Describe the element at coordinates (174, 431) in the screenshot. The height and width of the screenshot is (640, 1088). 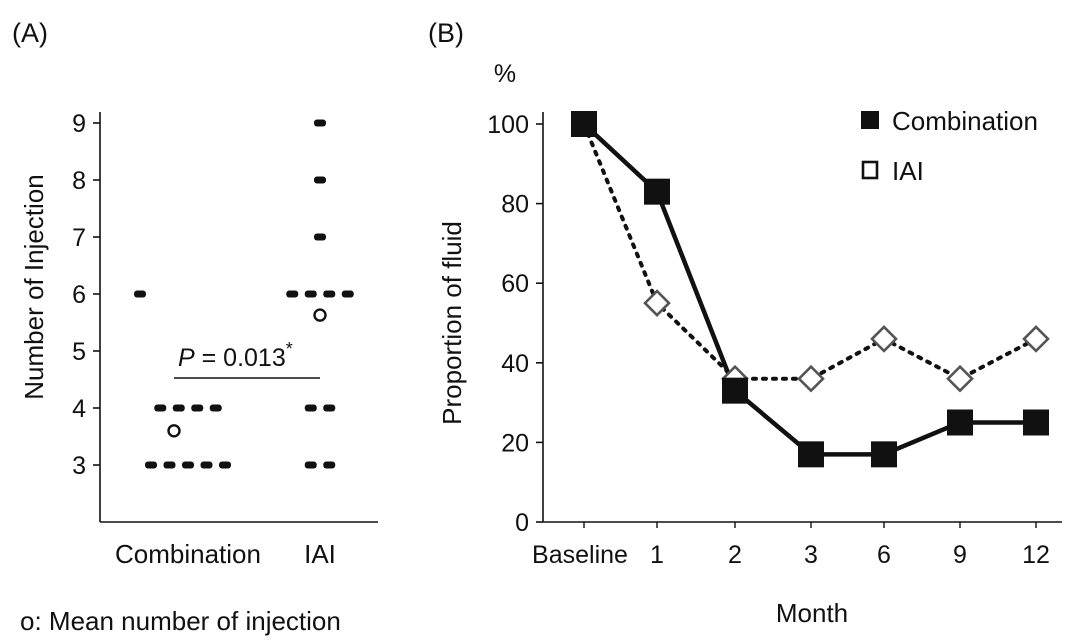
I see `mean-marker-combination` at that location.